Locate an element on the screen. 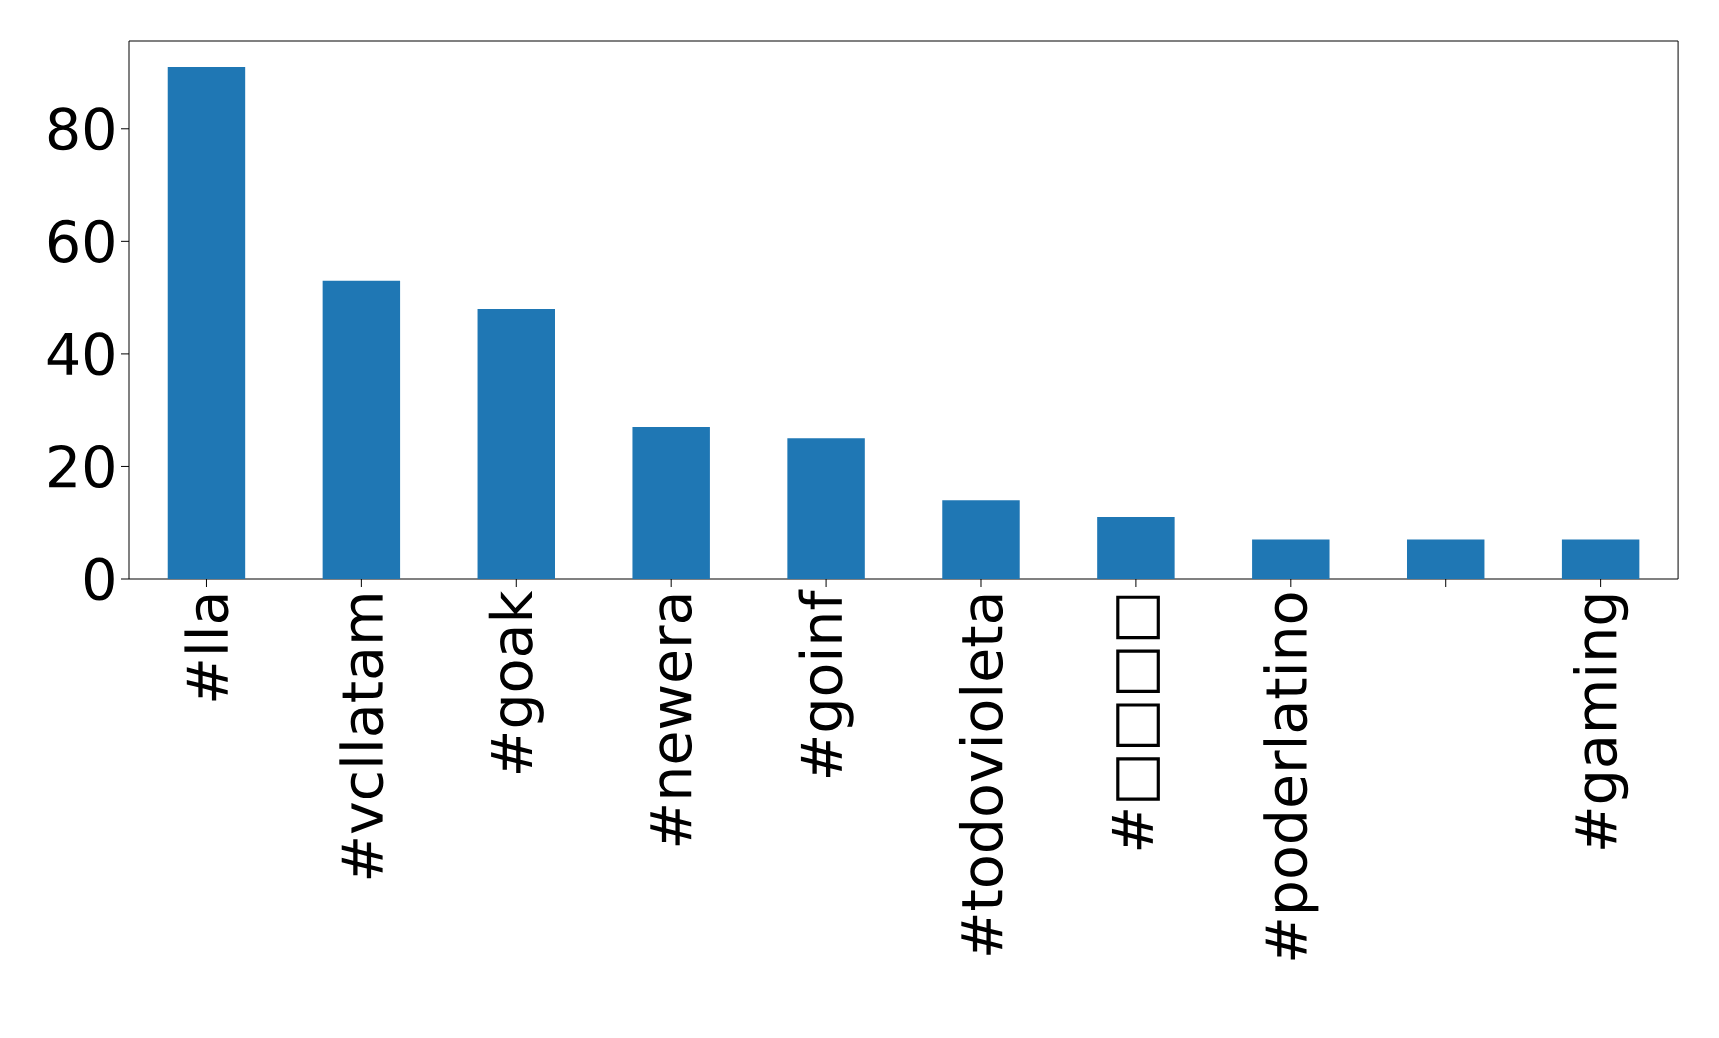 Image resolution: width=1719 pixels, height=1038 pixels. x-tick-label: #poderlatino is located at coordinates (1291, 776).